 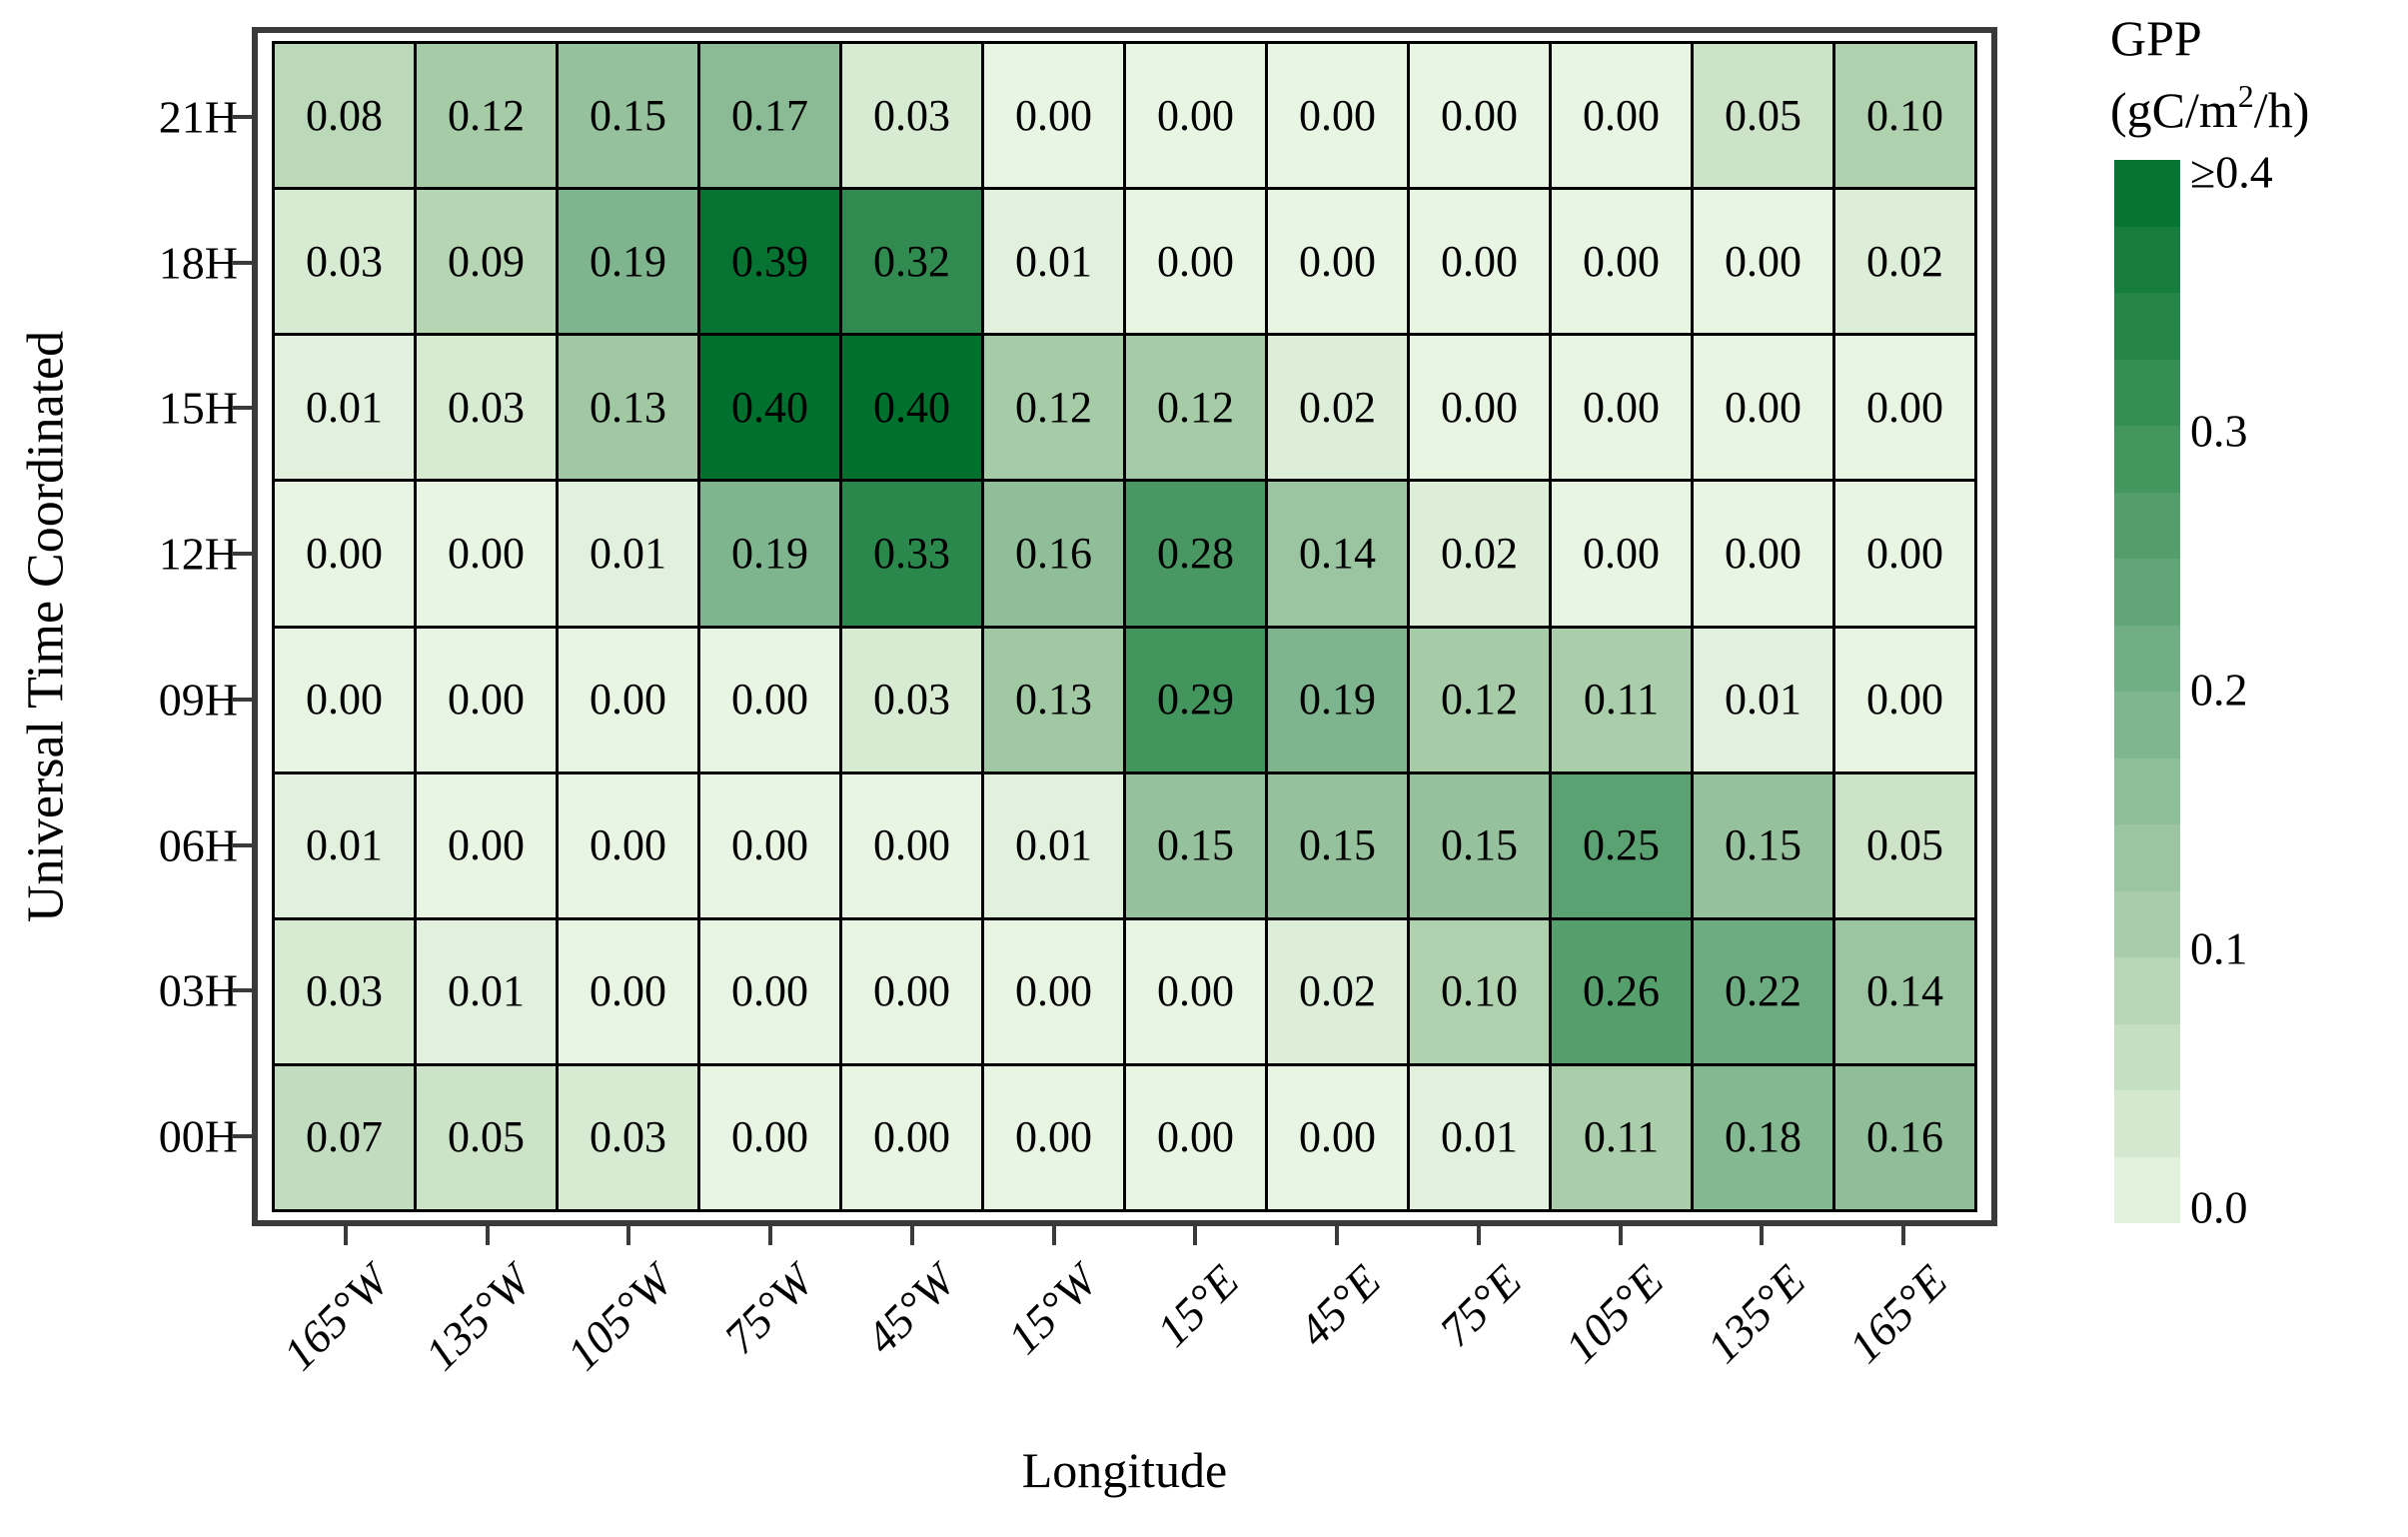 What do you see at coordinates (198, 845) in the screenshot?
I see `y-tick-label: 06H` at bounding box center [198, 845].